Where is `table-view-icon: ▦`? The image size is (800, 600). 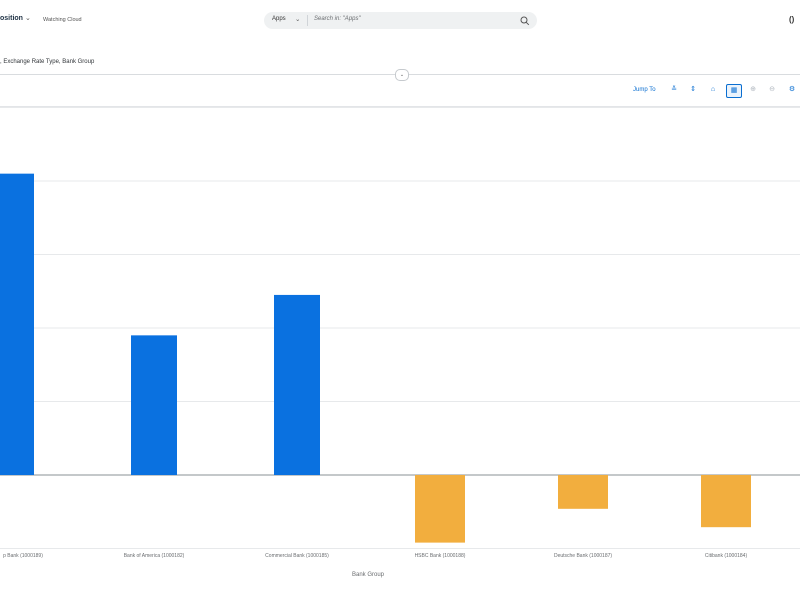 table-view-icon: ▦ is located at coordinates (734, 91).